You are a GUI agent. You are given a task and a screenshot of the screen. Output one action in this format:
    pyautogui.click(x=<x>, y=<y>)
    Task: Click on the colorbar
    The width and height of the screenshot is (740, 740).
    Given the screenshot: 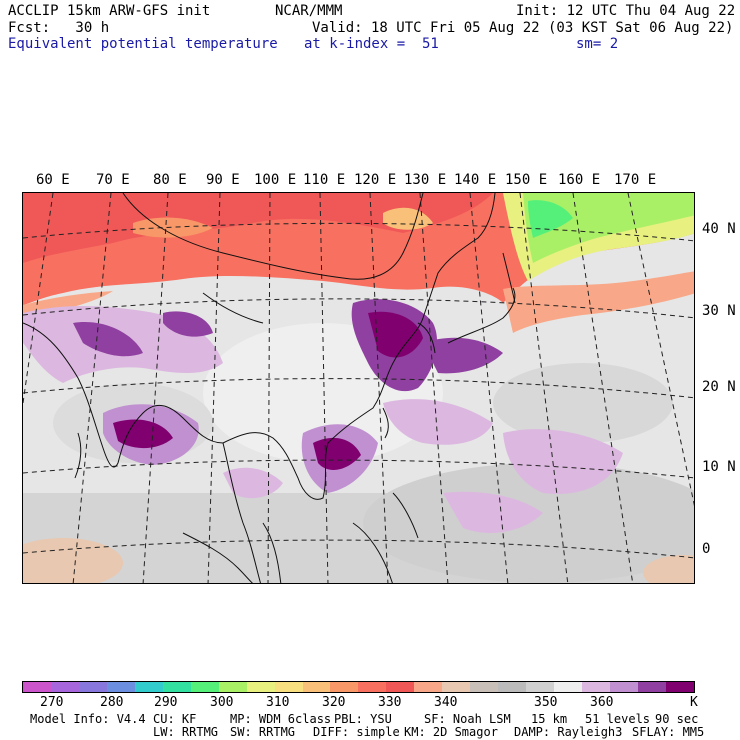 What is the action you would take?
    pyautogui.click(x=358, y=687)
    